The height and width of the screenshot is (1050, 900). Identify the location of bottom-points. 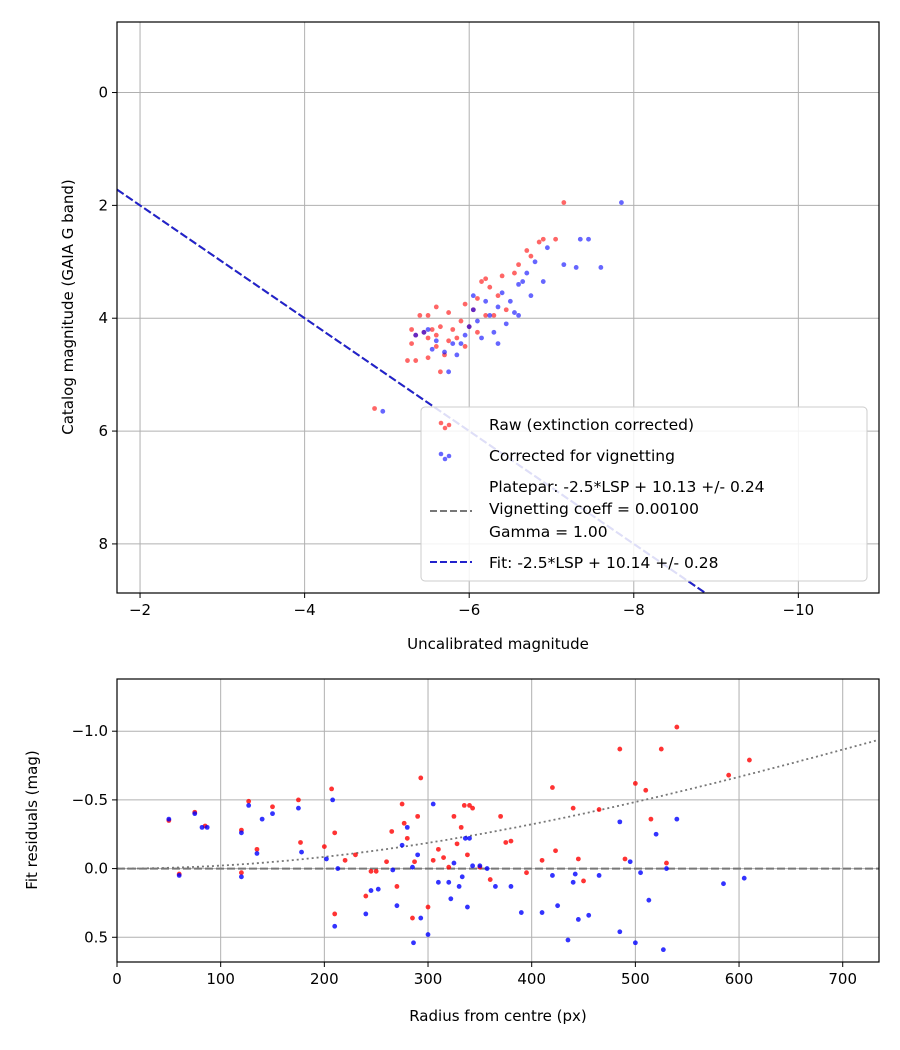
(459, 838).